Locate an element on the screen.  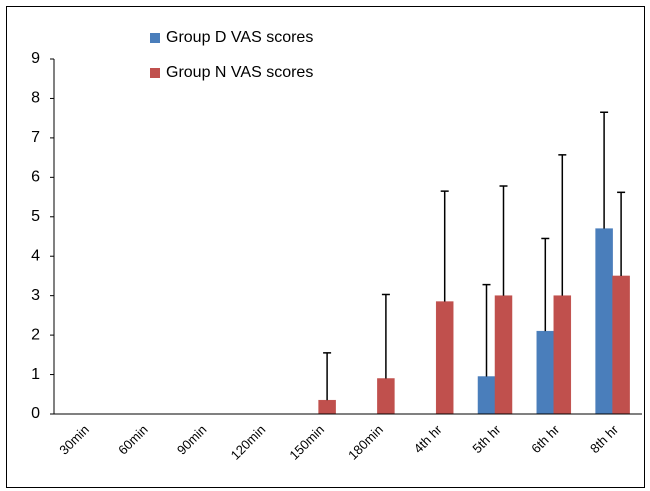
x-tick-label: 180min is located at coordinates (365, 442).